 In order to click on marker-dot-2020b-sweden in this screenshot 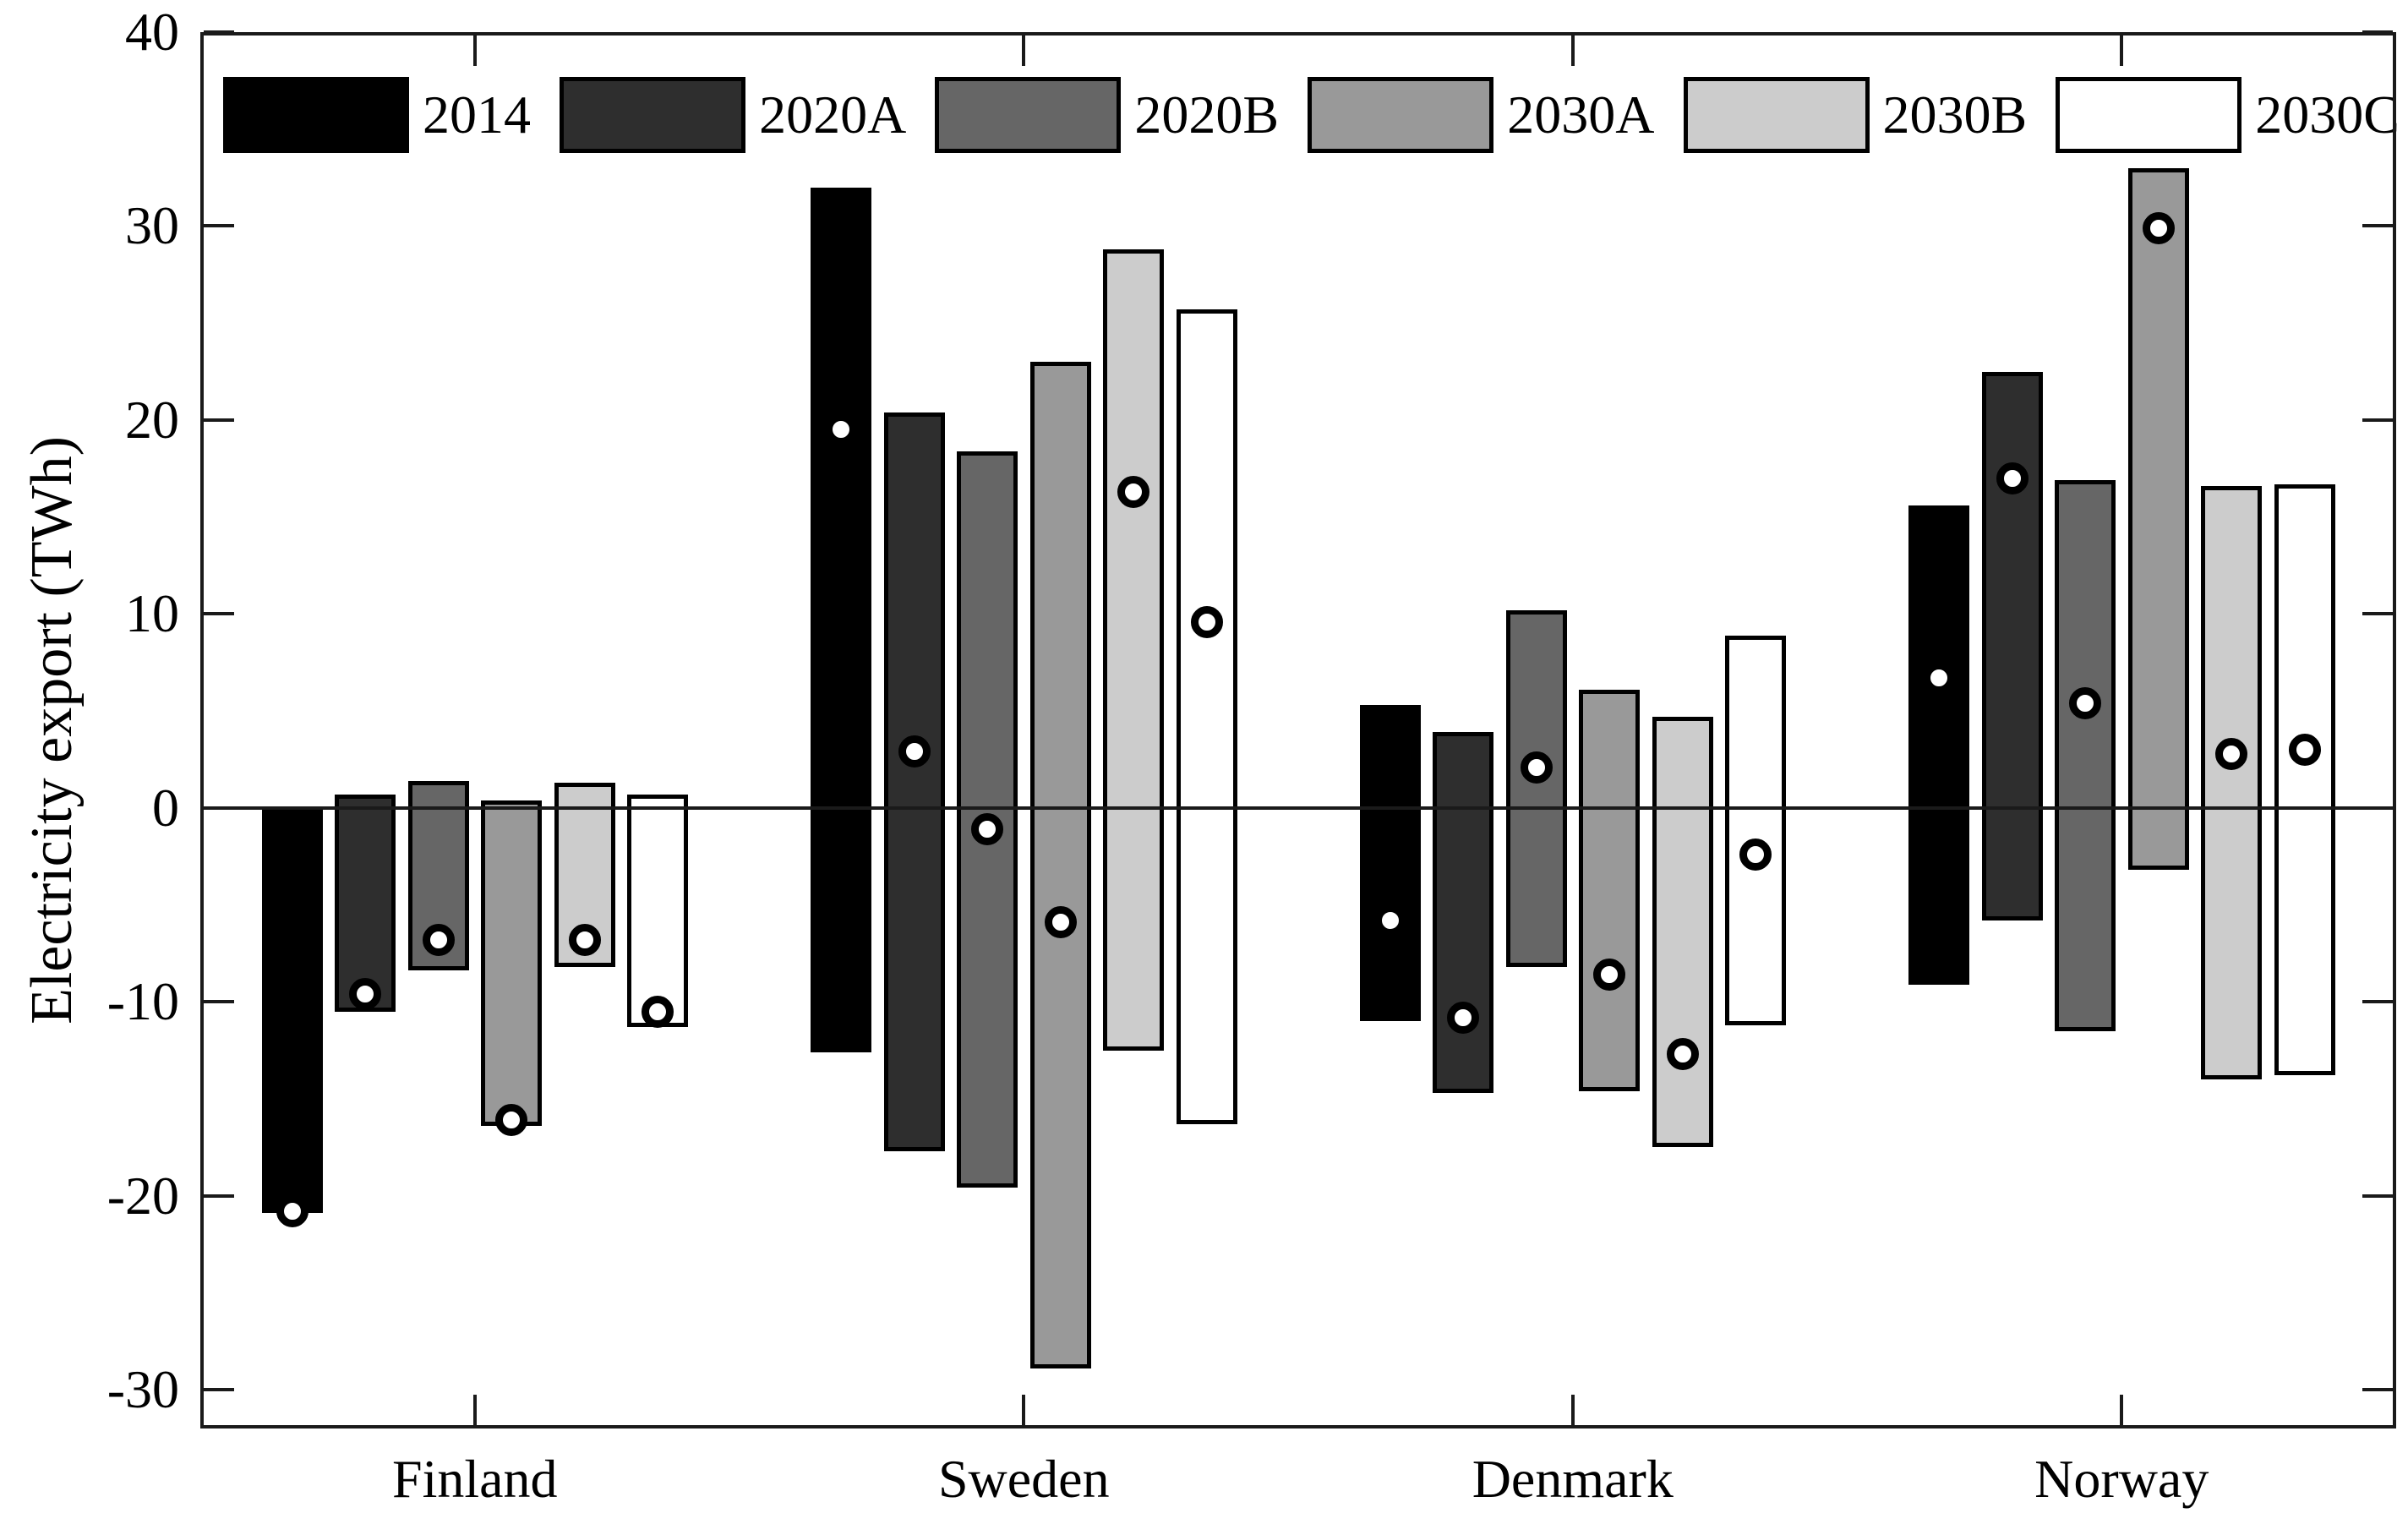, I will do `click(987, 829)`.